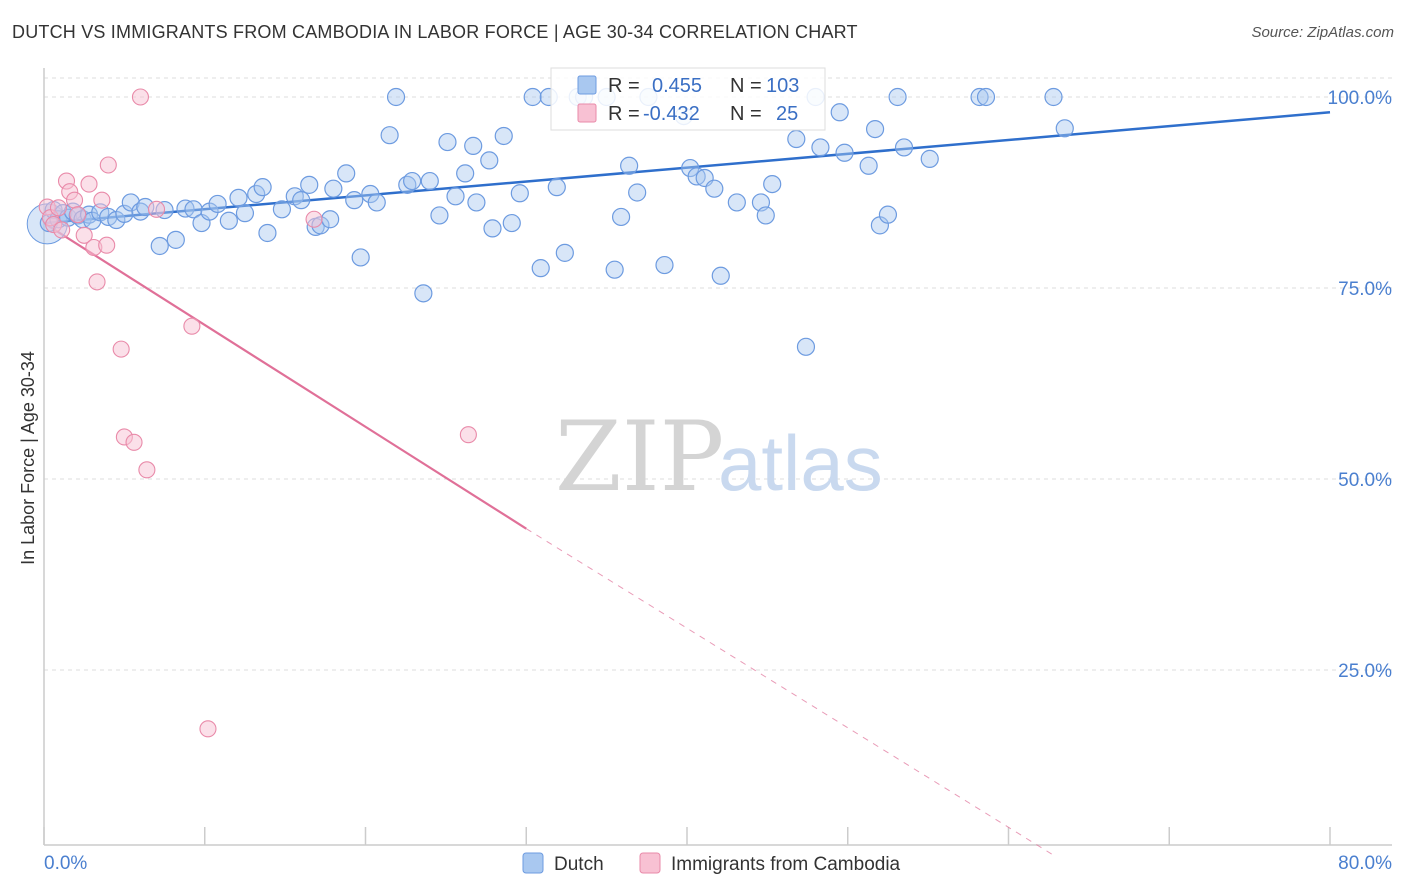 Image resolution: width=1406 pixels, height=892 pixels. What do you see at coordinates (671, 114) in the screenshot?
I see `legend-r-value-cambodia: -0.432` at bounding box center [671, 114].